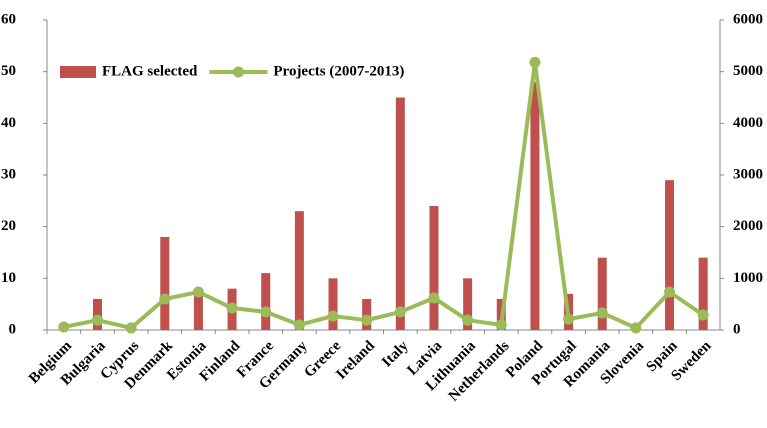  Describe the element at coordinates (13, 329) in the screenshot. I see `y-tick-label: 0` at that location.